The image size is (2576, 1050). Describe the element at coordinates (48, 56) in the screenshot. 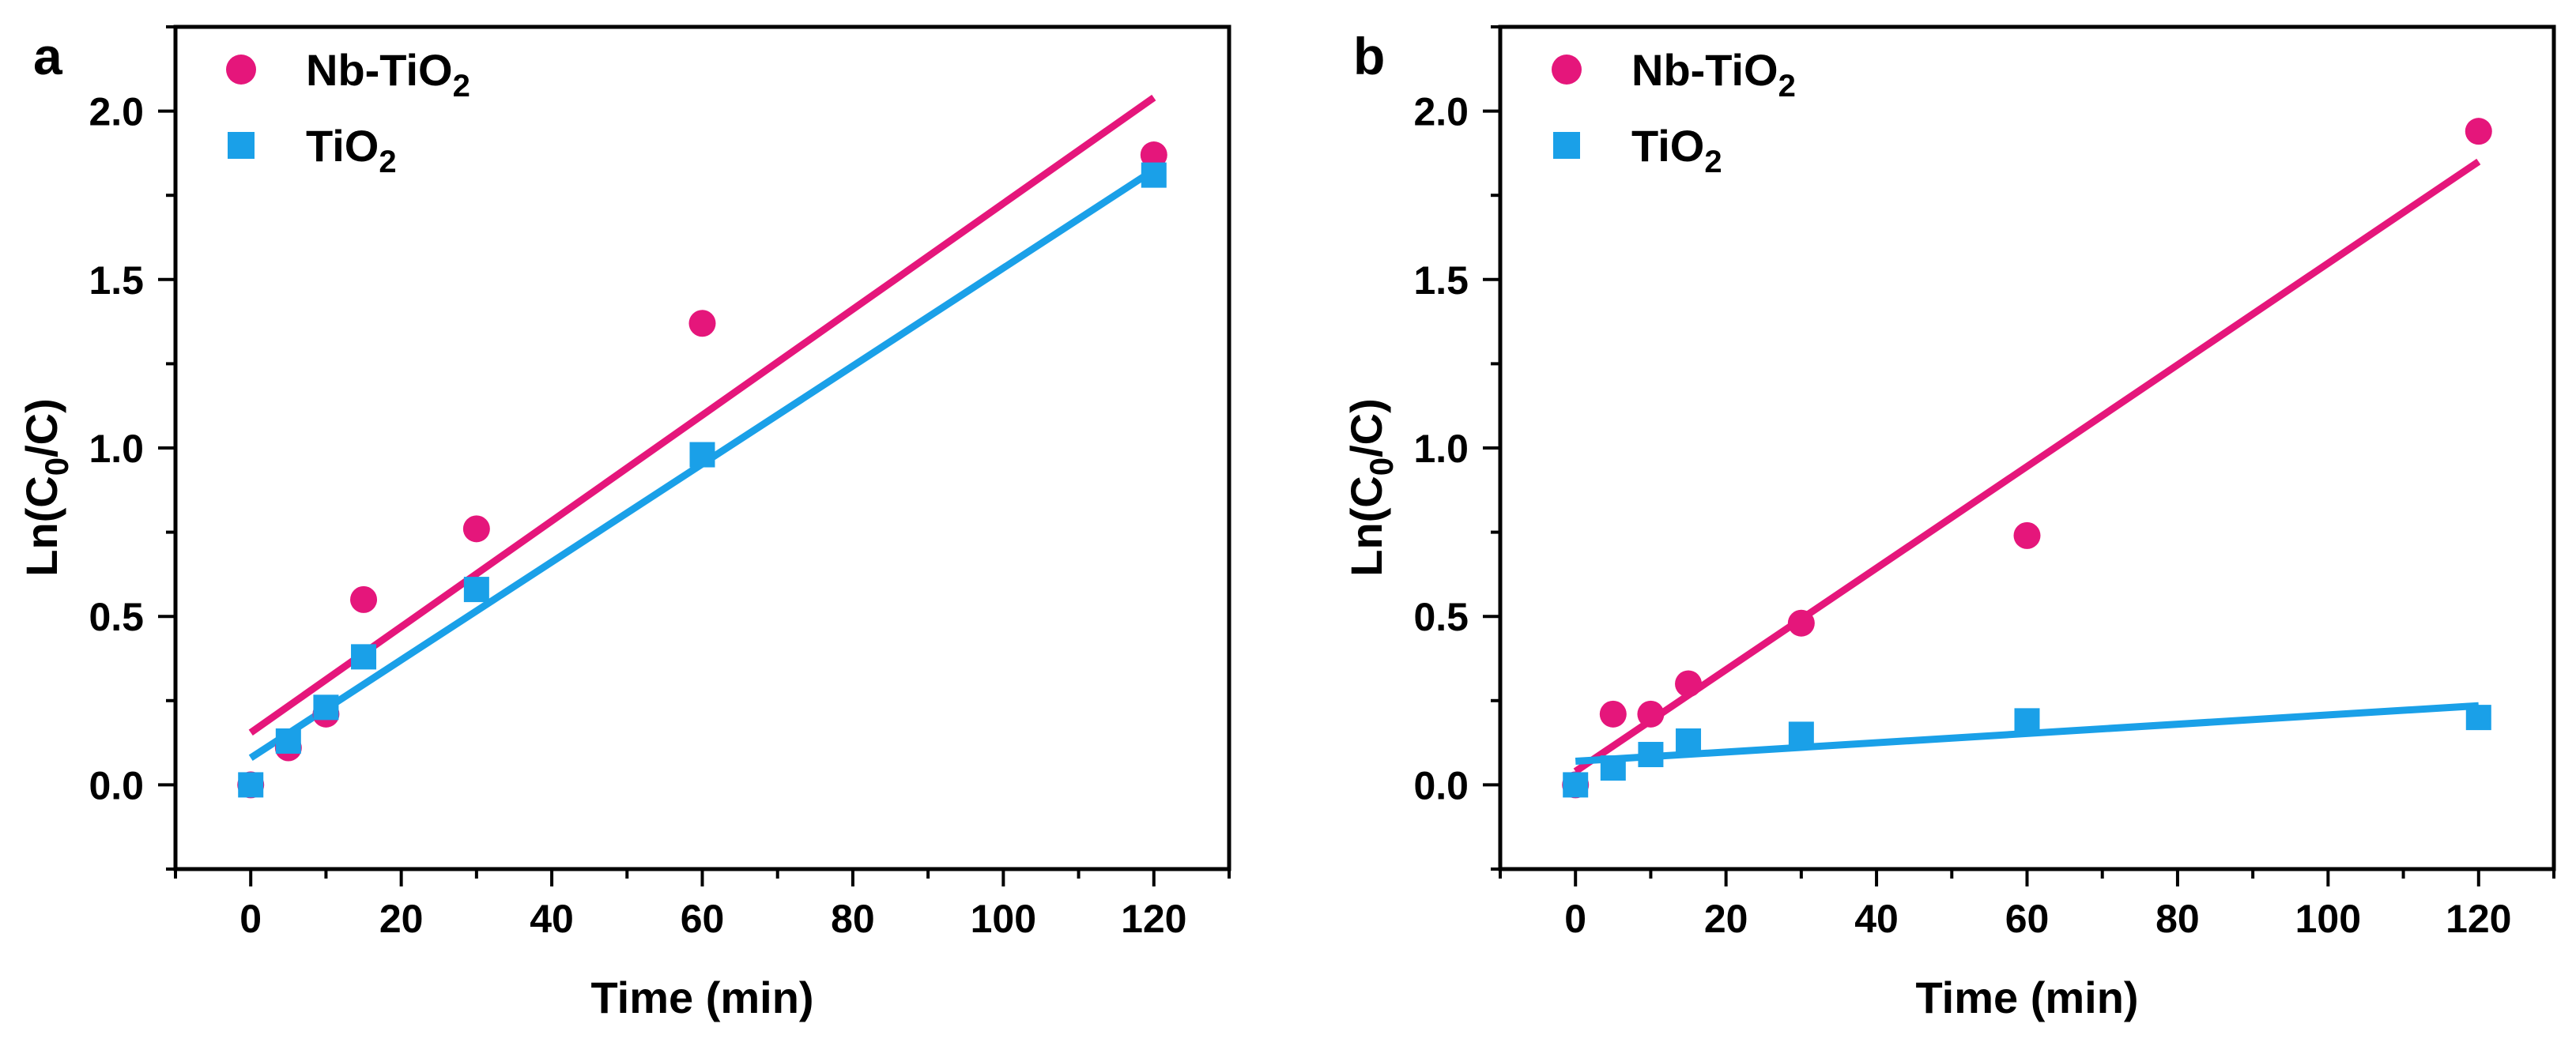

I see `panel-letter: a` at that location.